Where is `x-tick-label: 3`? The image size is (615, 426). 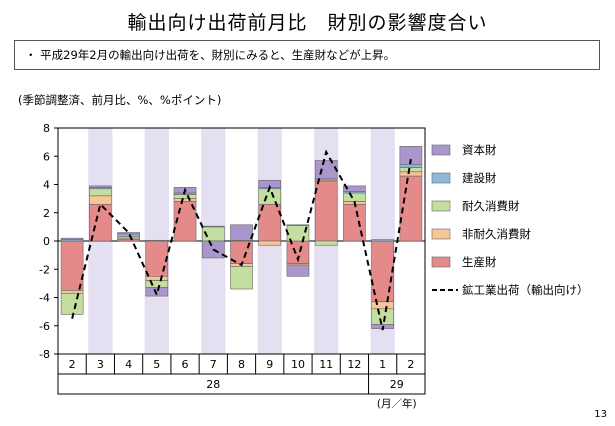 x-tick-label: 3 is located at coordinates (100, 364).